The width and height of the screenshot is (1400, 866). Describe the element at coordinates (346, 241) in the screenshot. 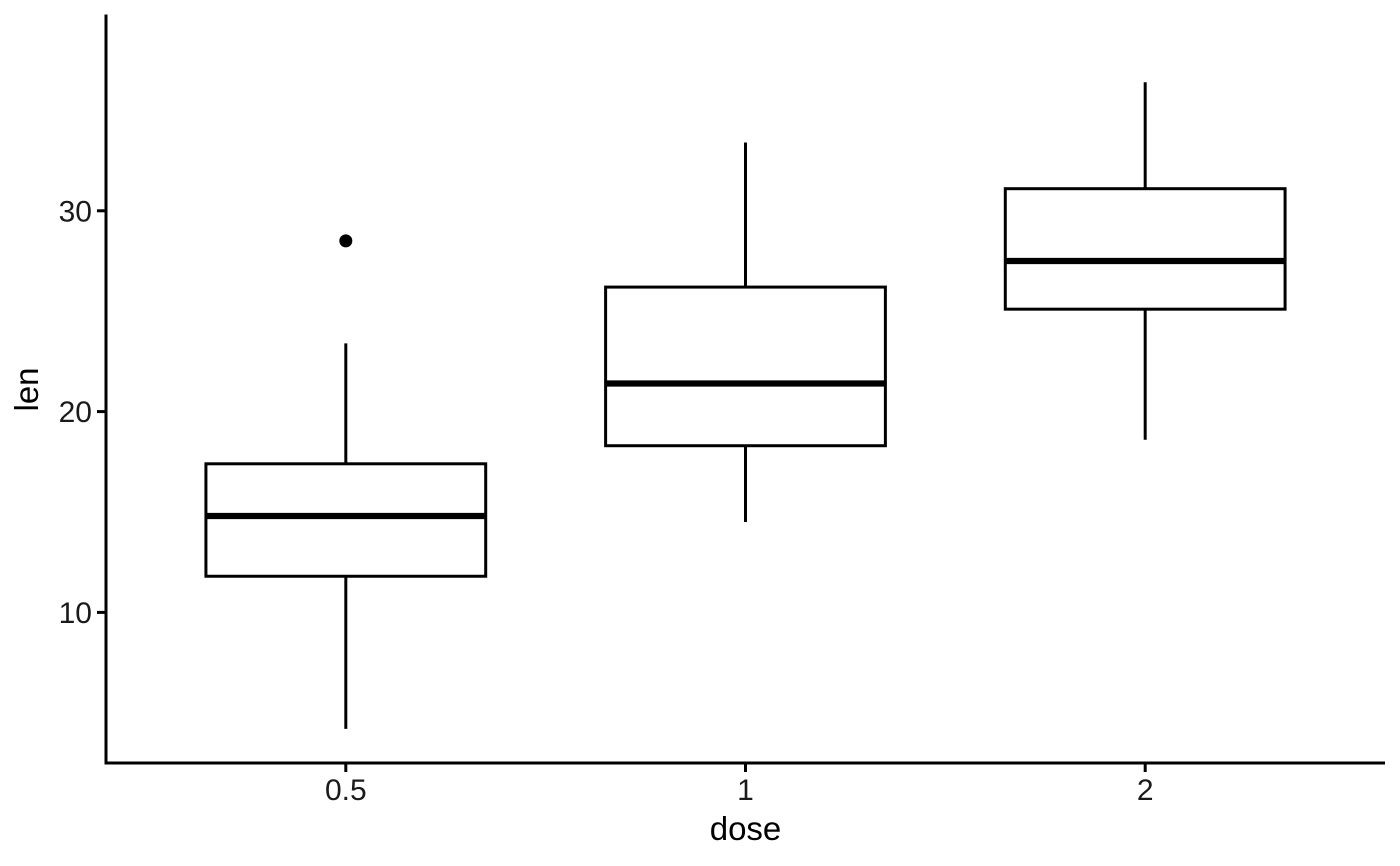

I see `outlier-point` at that location.